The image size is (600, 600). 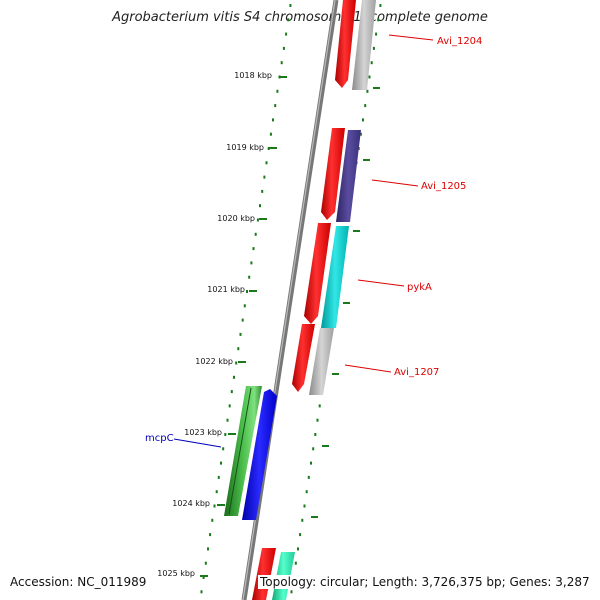 I want to click on gene-label-avi-1204: Avi_1204, so click(x=459, y=41).